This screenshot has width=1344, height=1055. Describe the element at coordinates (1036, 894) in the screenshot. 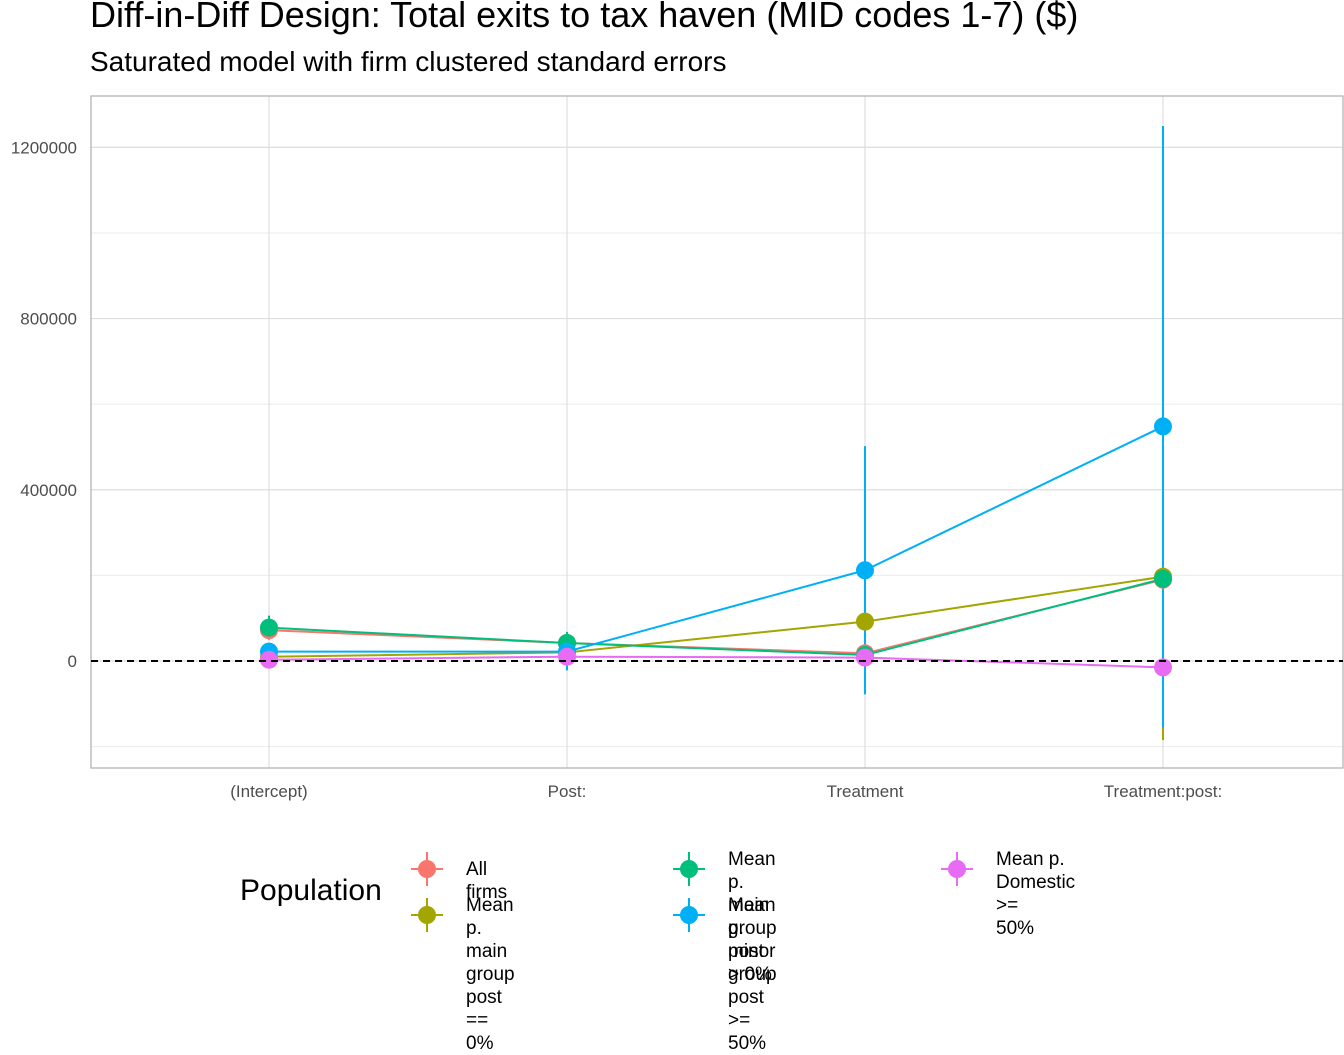

I see `legend-label: Mean p. Domestic >= 50%` at that location.